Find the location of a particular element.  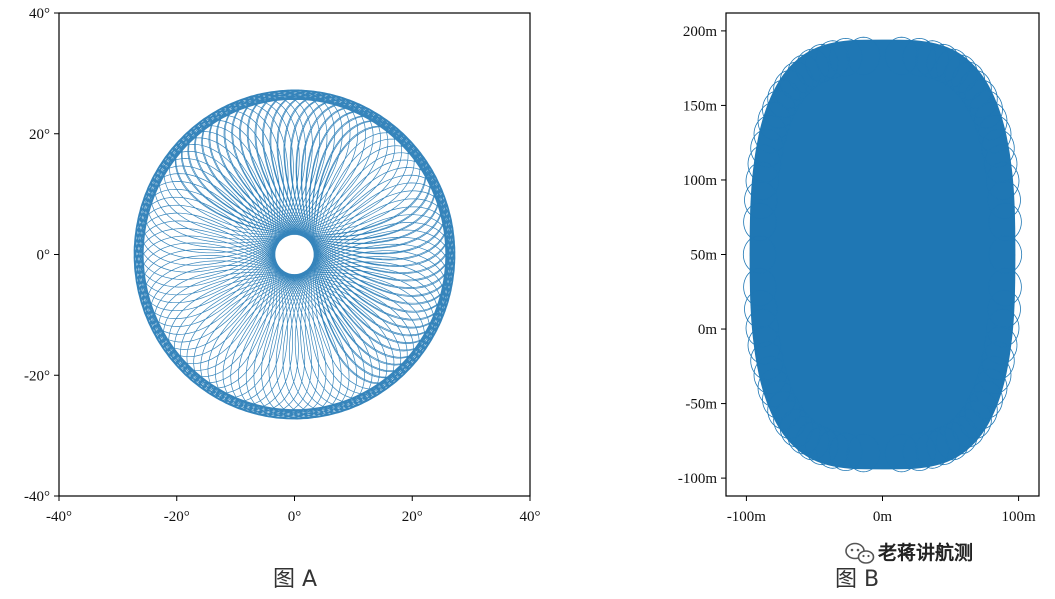

chart-b-x-ticks: -100m 0m 100m is located at coordinates (881, 510).